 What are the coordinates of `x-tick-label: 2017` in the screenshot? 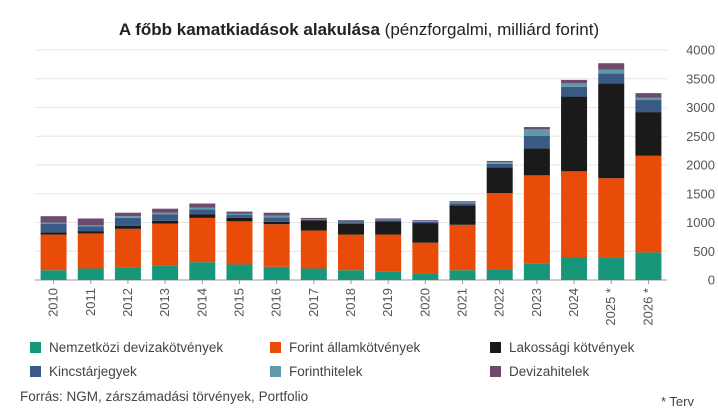 It's located at (313, 302).